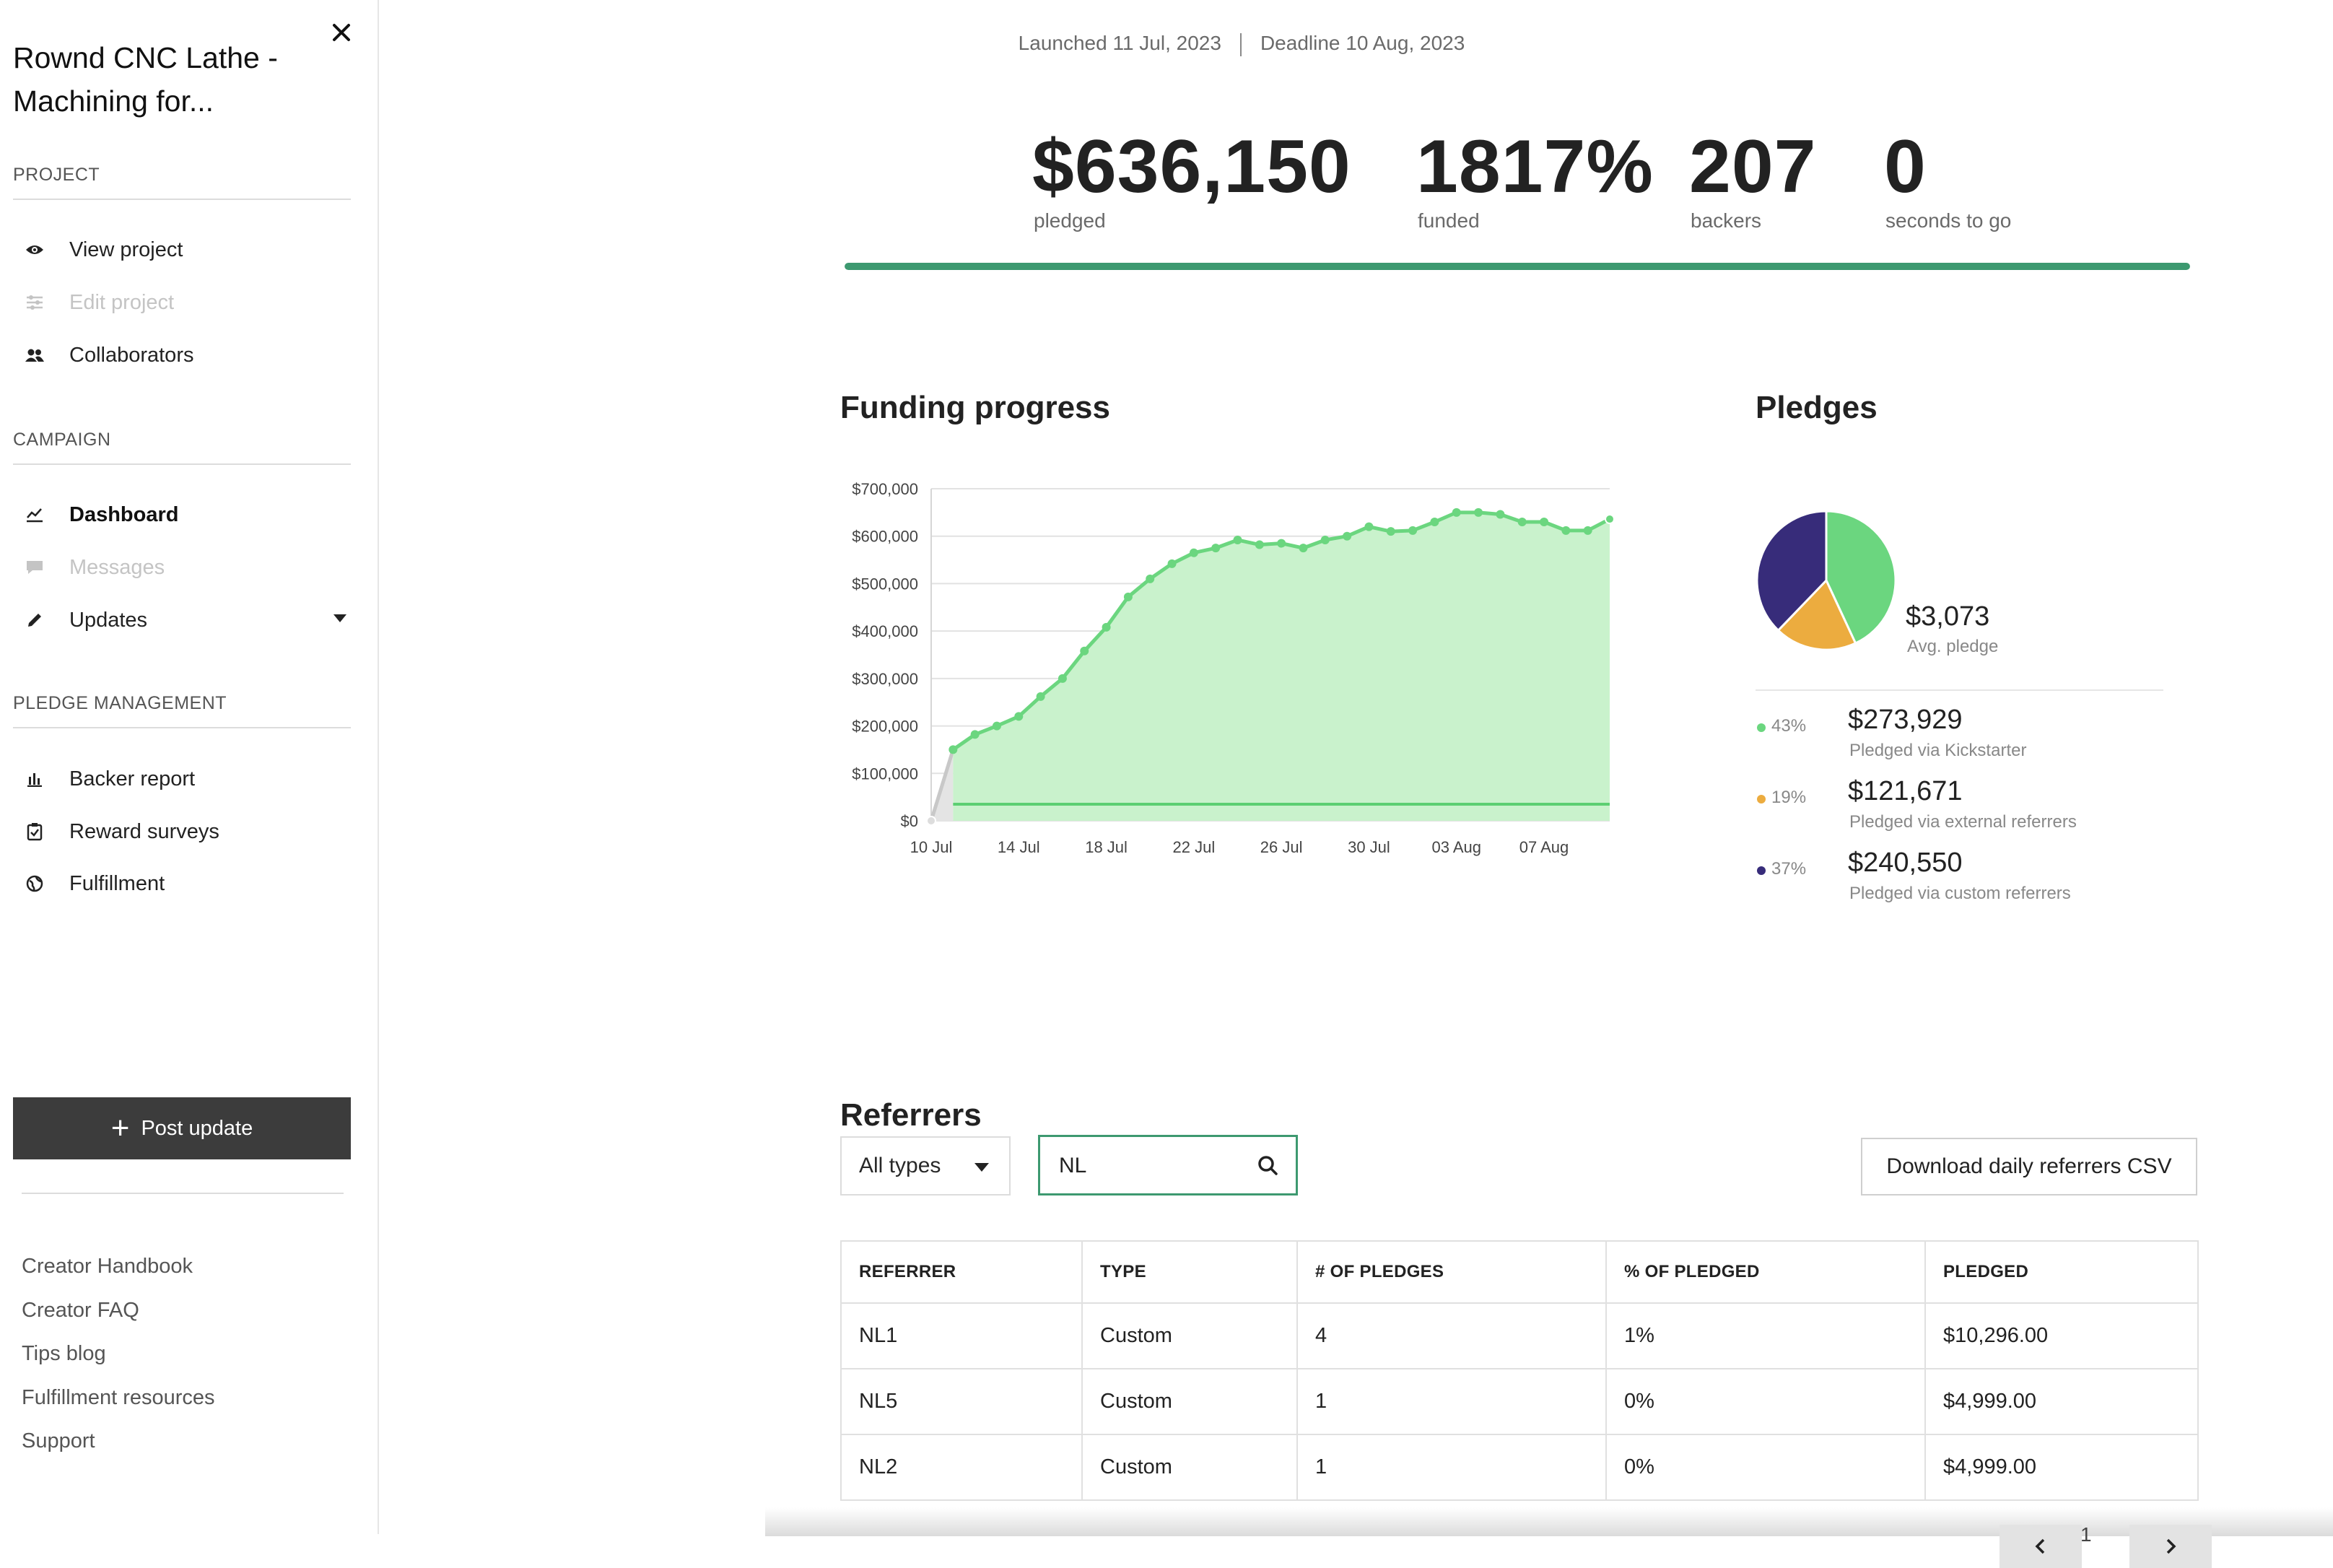  I want to click on pledged-amount: $636,150, so click(1191, 167).